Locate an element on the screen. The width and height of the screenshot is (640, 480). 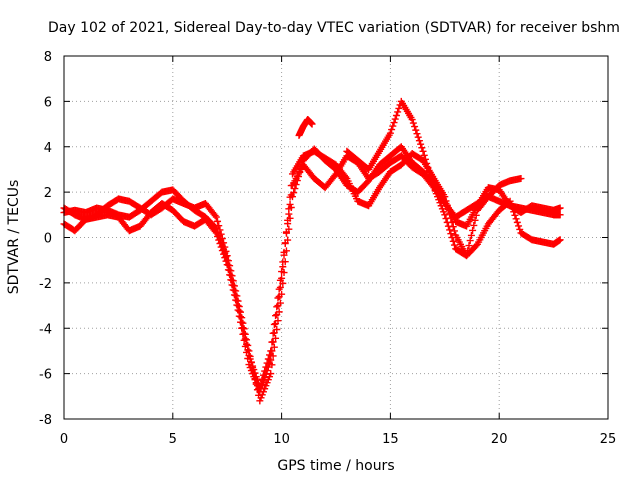
y-tick-label: -6 is located at coordinates (45, 375).